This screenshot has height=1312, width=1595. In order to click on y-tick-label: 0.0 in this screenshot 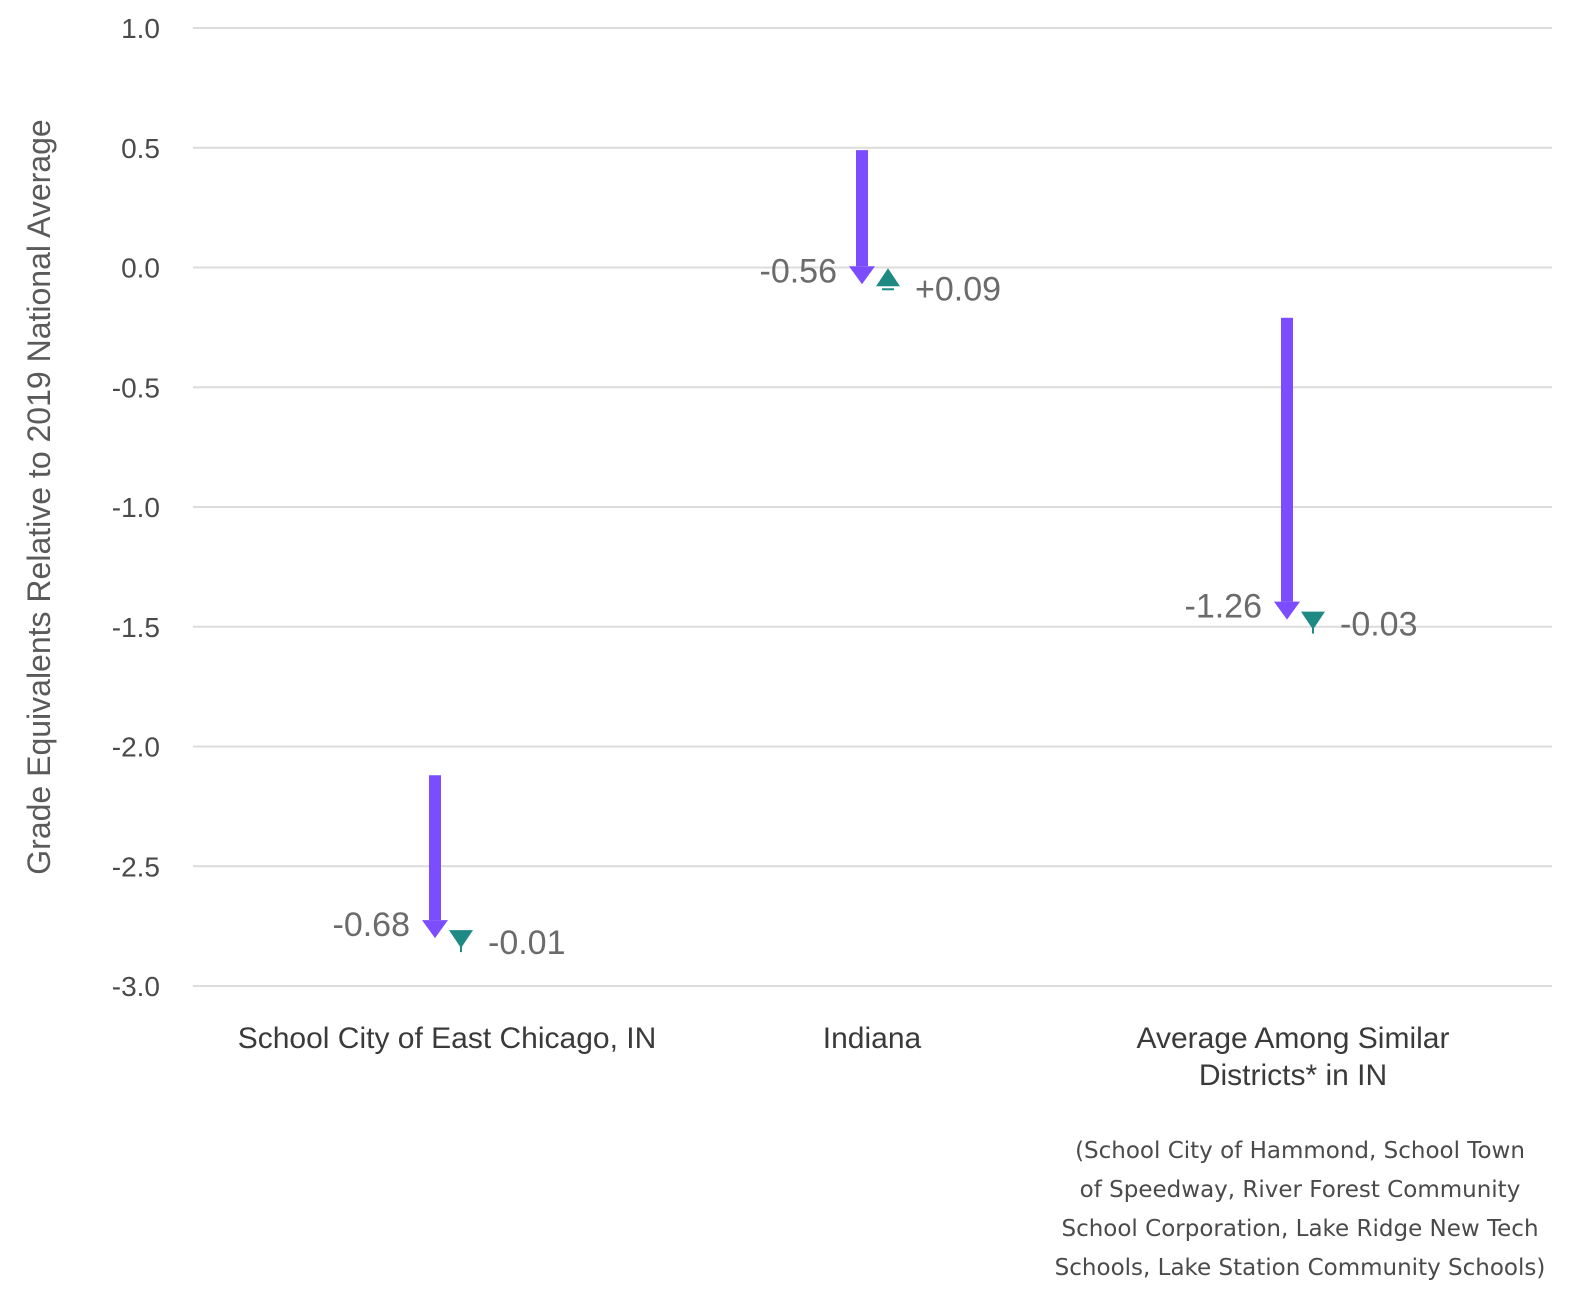, I will do `click(140, 268)`.